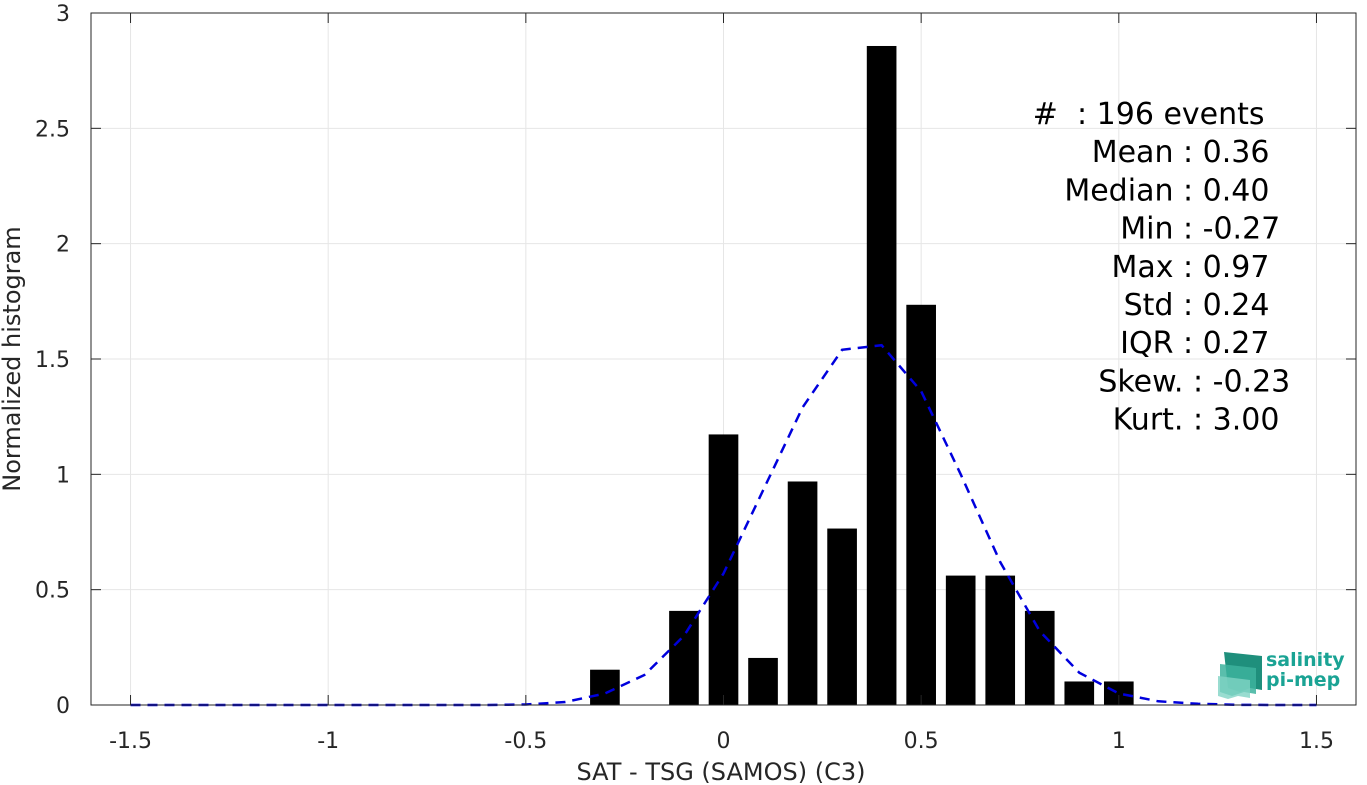  I want to click on stat-label-4: Max, so click(1147, 267).